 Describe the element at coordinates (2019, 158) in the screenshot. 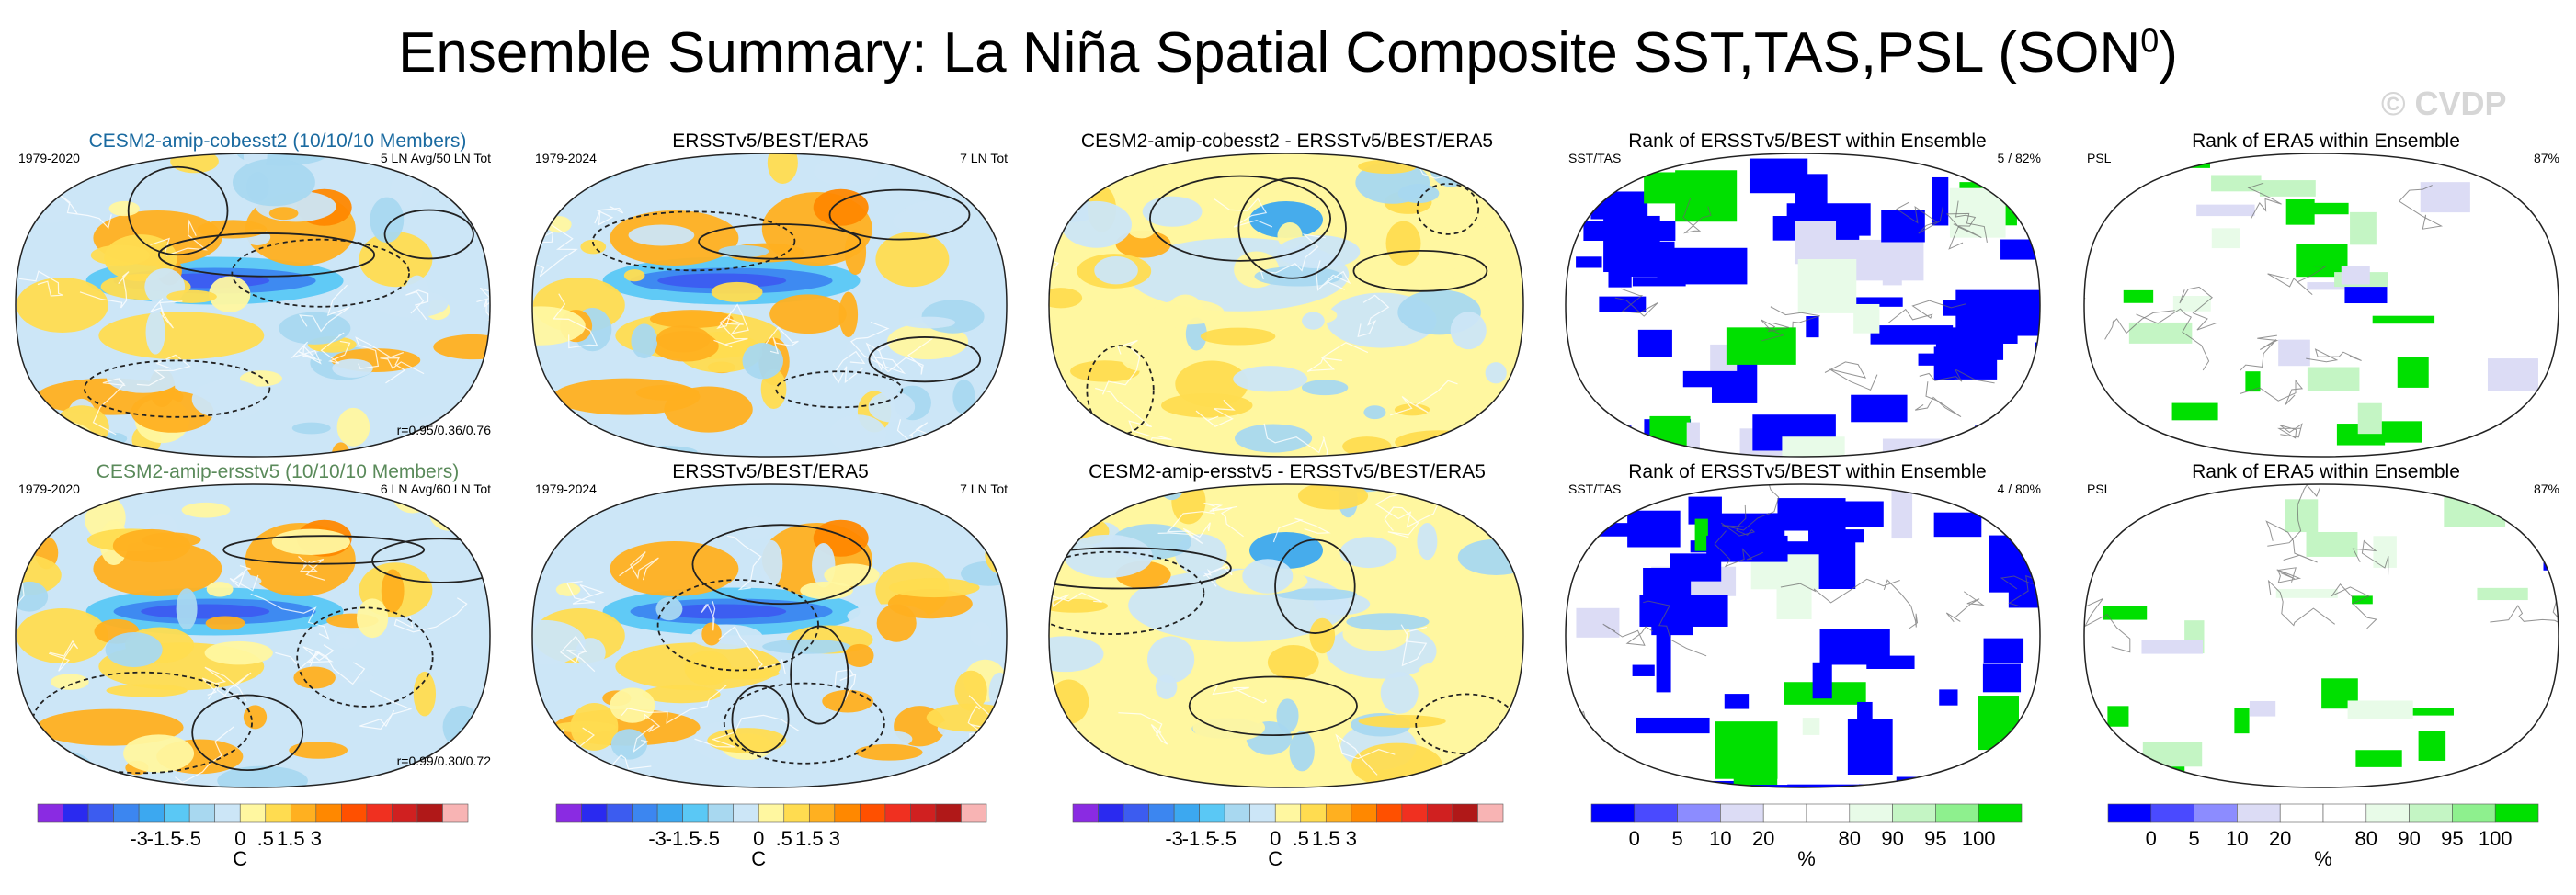

I see `panel-events: 5 / 82%` at that location.